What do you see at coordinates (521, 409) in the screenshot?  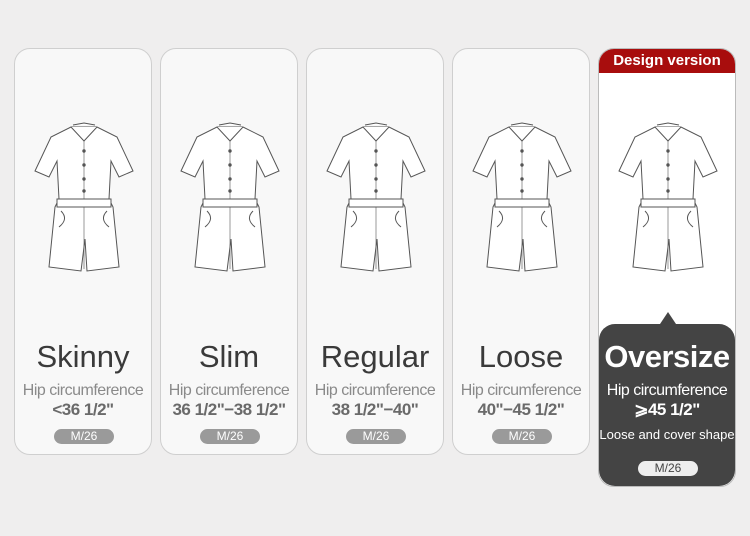 I see `hip-value: 40"−45 1/2"` at bounding box center [521, 409].